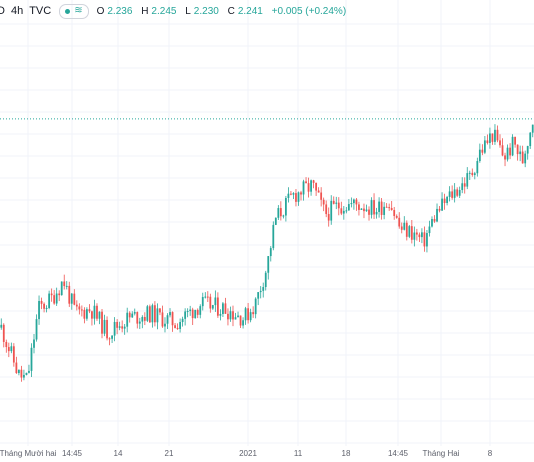  I want to click on high-value: 2.245, so click(164, 11).